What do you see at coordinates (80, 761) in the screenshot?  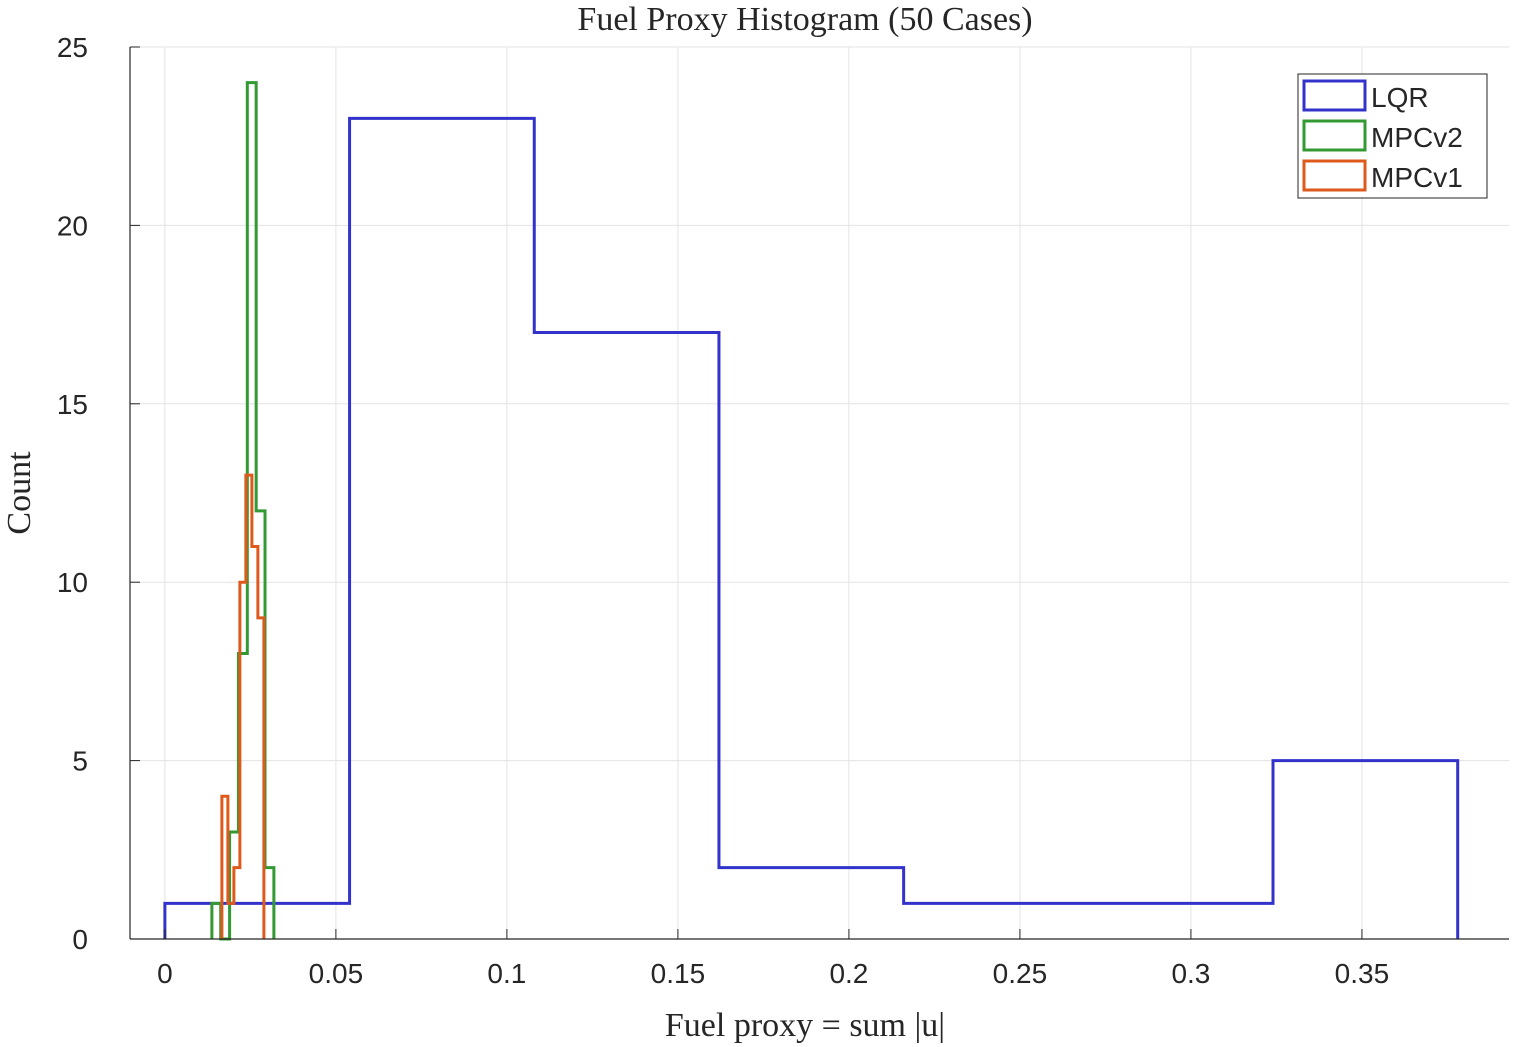 I see `y-tick-label: 5` at bounding box center [80, 761].